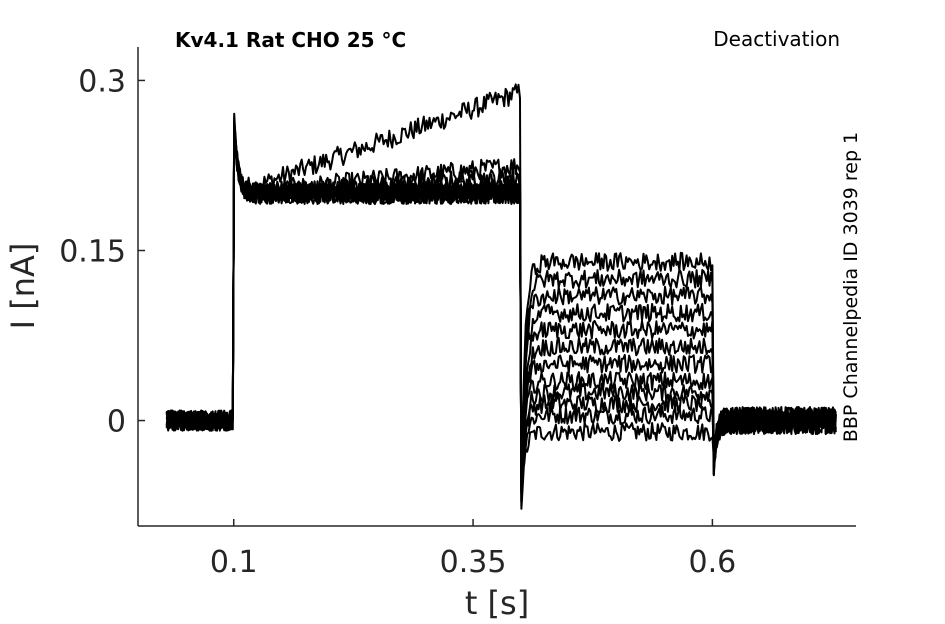 Image resolution: width=945 pixels, height=624 pixels. What do you see at coordinates (473, 562) in the screenshot?
I see `x-tick-label: 0.35` at bounding box center [473, 562].